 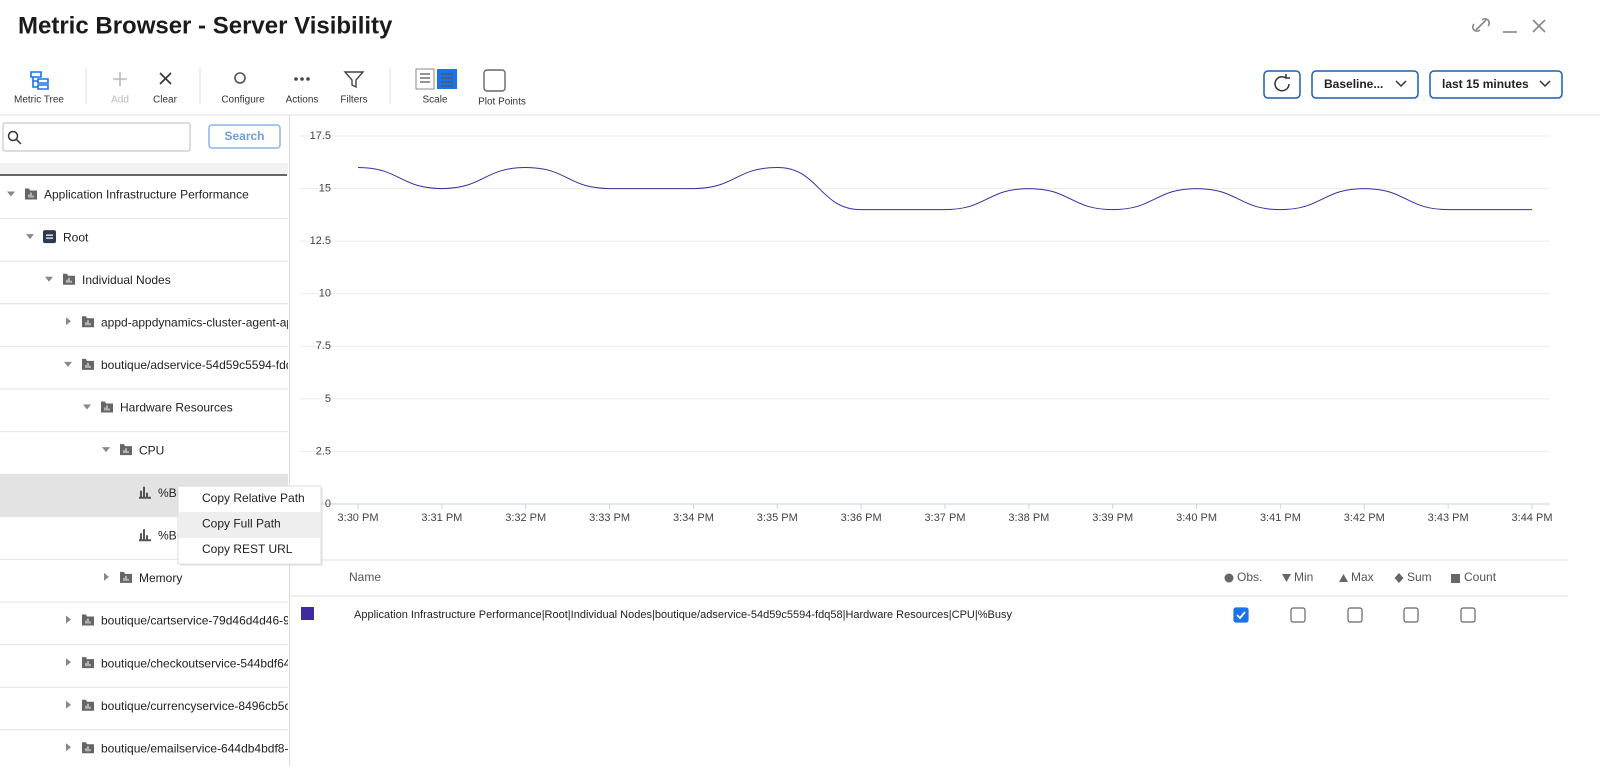 What do you see at coordinates (1496, 84) in the screenshot?
I see `time-range-dropdown` at bounding box center [1496, 84].